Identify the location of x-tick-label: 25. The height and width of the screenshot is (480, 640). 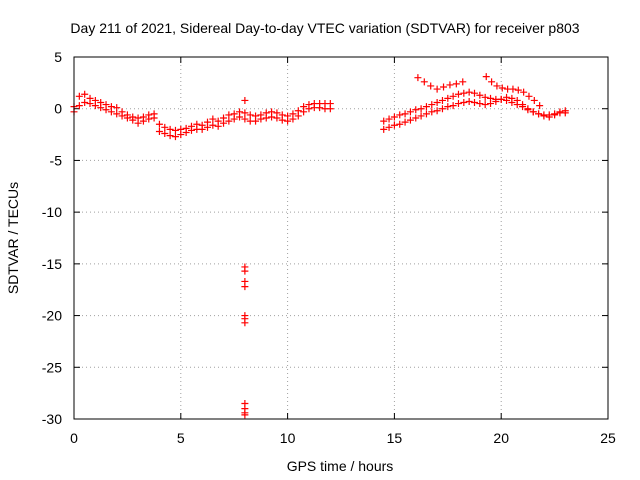
(608, 438).